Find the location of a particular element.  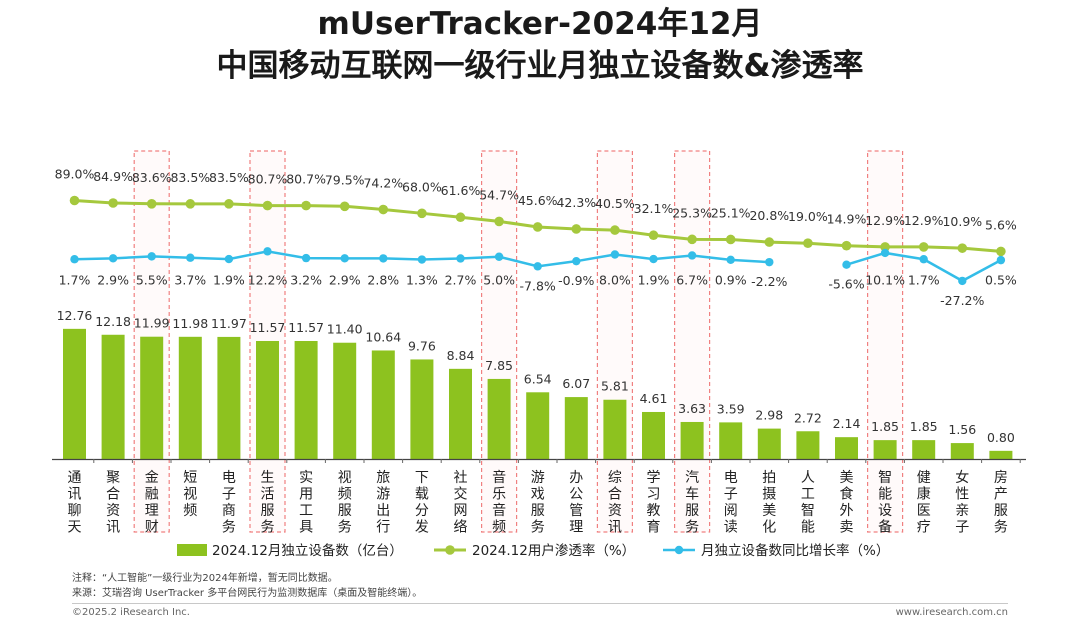

growth-label: -7.8% is located at coordinates (538, 285).